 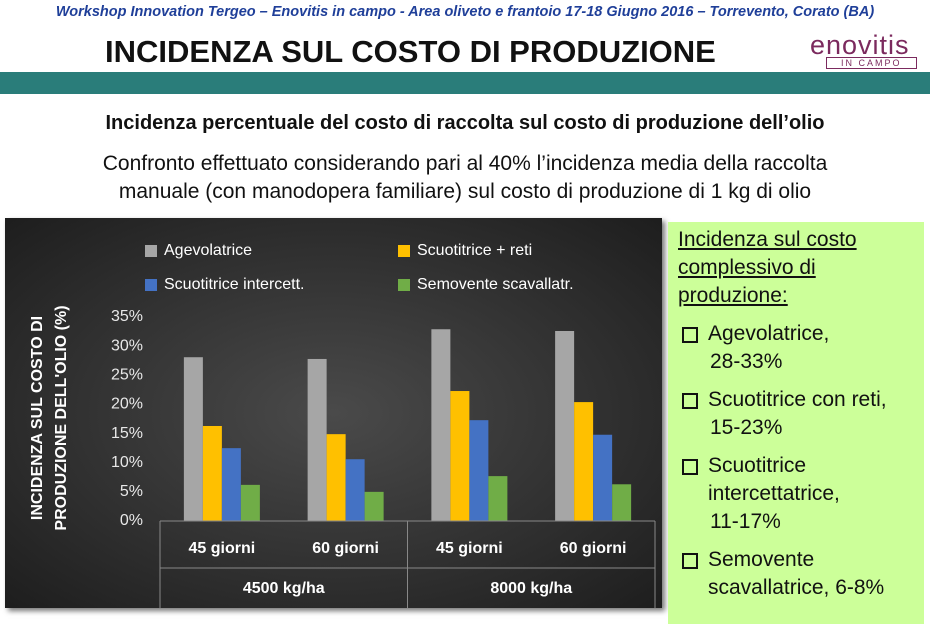 I want to click on sidebar-heading: Incidenza sul costo, so click(x=767, y=239).